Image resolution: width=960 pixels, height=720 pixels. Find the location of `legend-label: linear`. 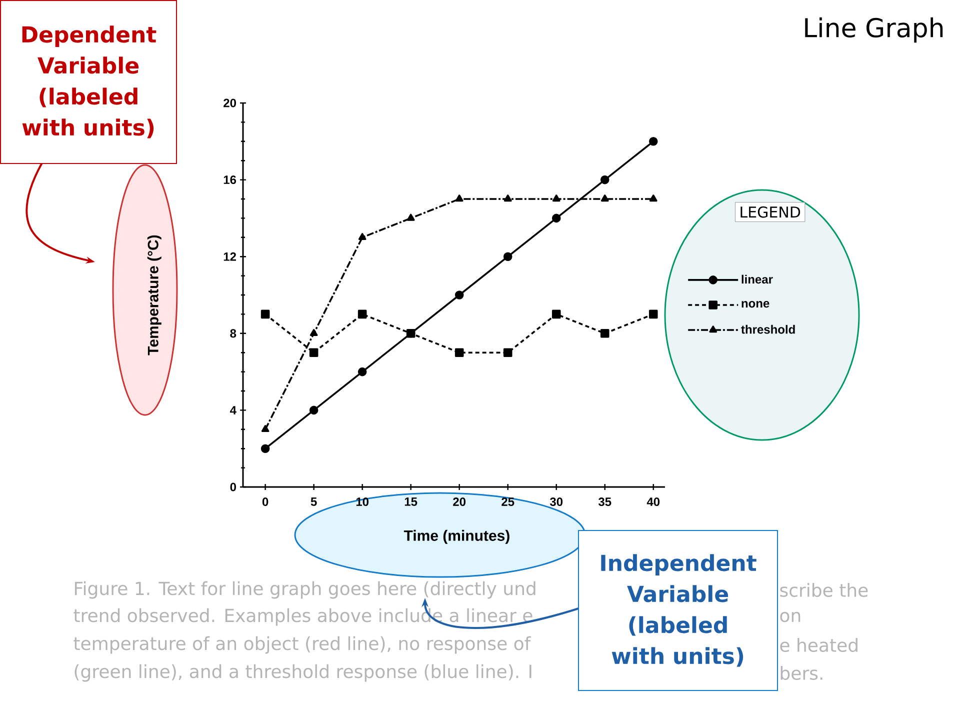

legend-label: linear is located at coordinates (757, 279).